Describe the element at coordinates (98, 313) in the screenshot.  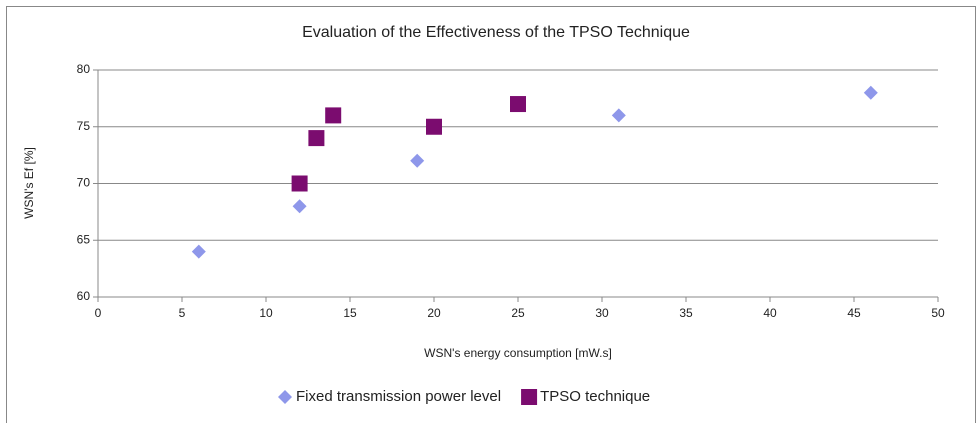
I see `x-tick-label: 0` at that location.